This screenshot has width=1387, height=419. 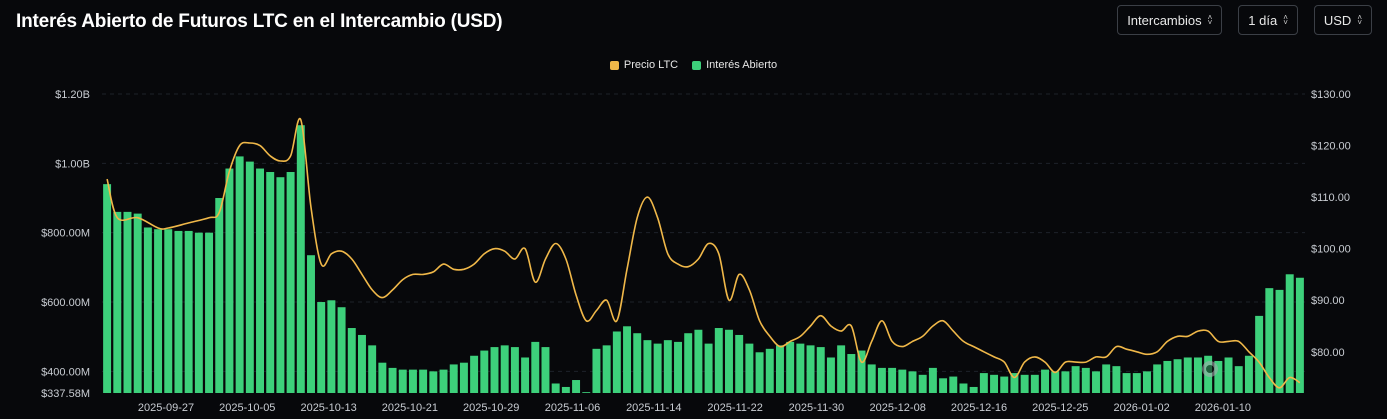 I want to click on legend-item-open-interest: Interés Abierto, so click(x=734, y=65).